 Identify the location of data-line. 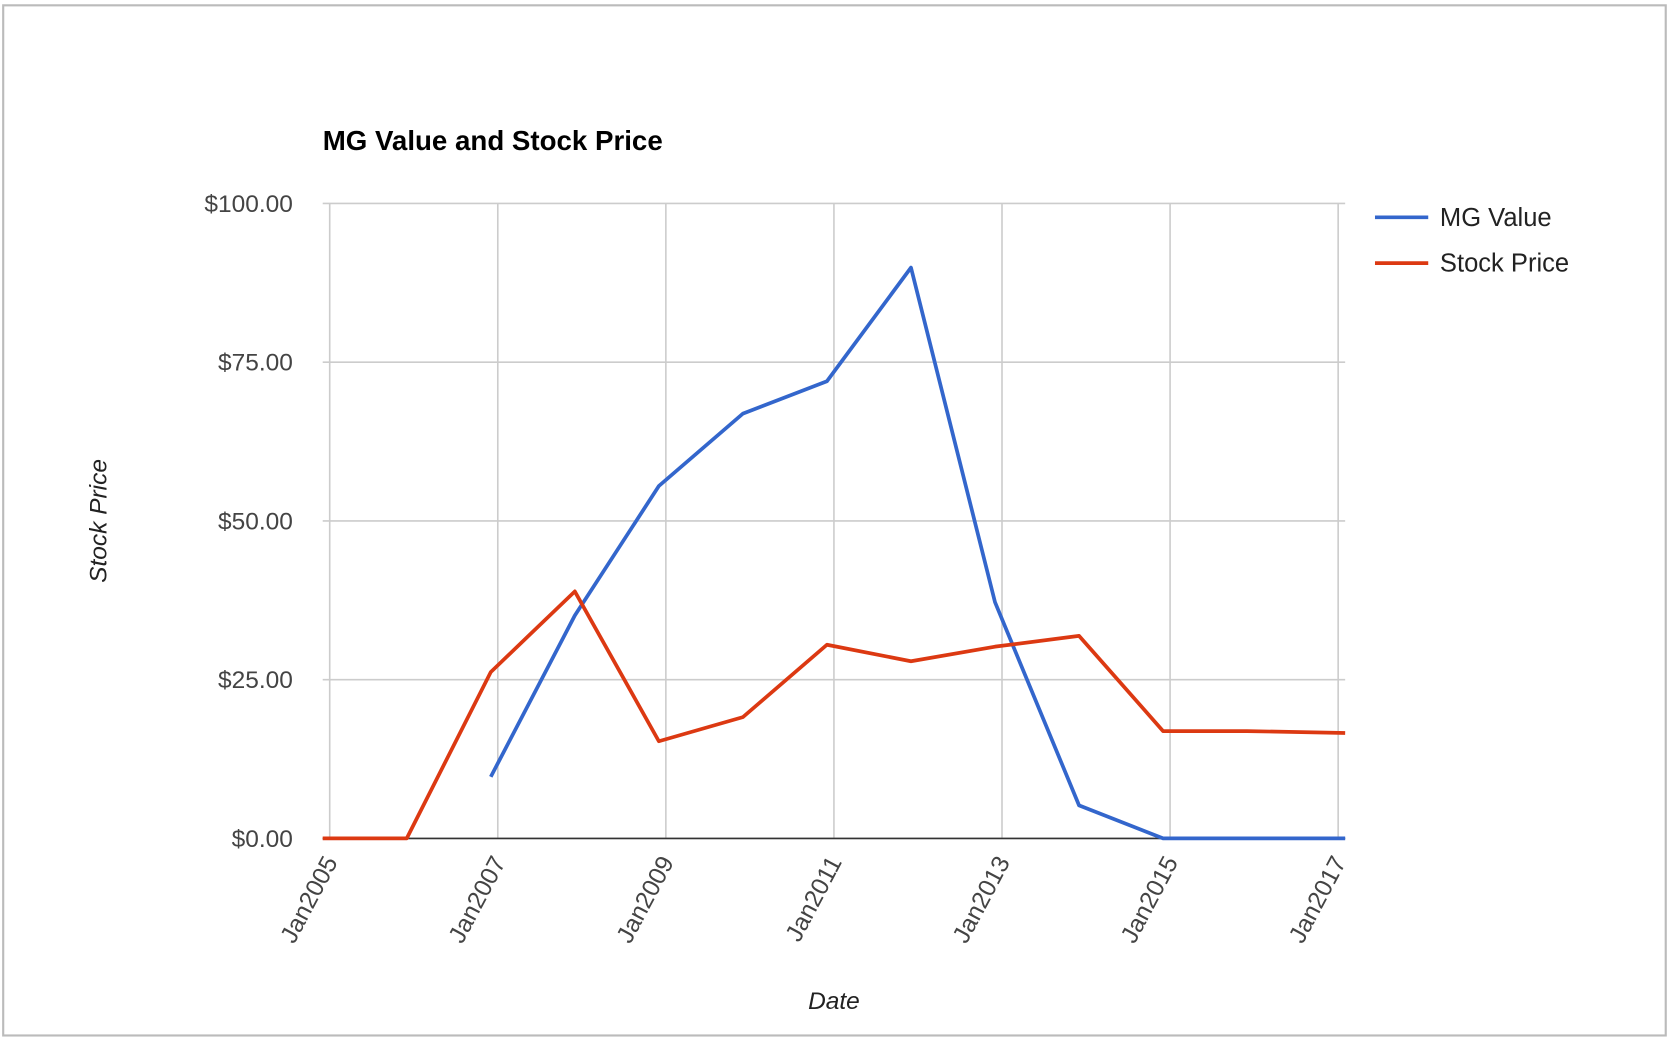
(834, 715).